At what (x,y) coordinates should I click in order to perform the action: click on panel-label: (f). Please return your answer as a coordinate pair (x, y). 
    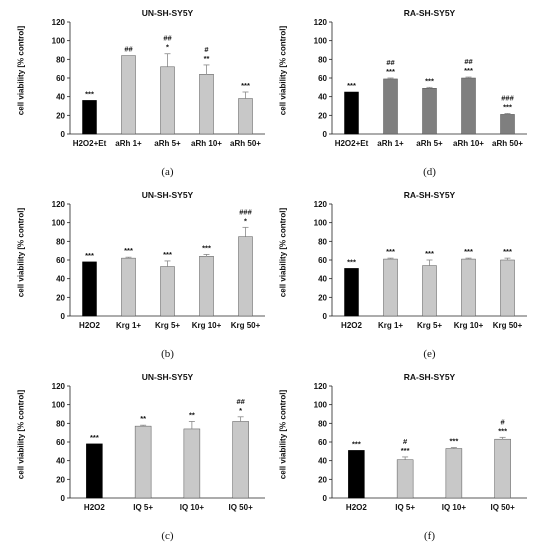
    Looking at the image, I should click on (429, 536).